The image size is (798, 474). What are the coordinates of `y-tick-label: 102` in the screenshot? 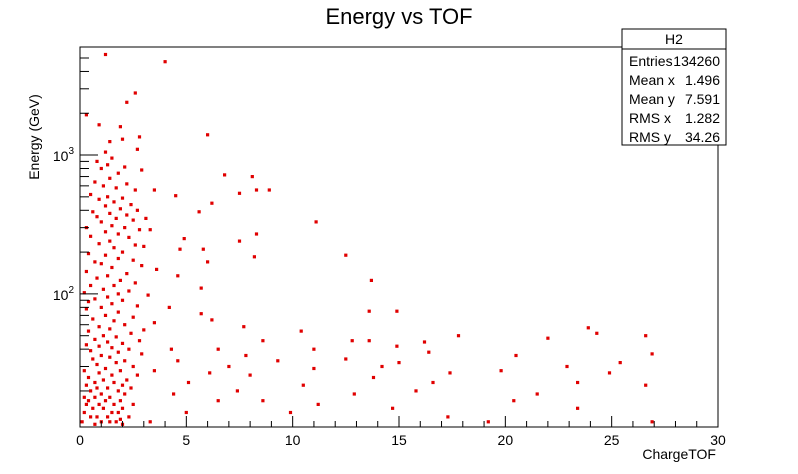 It's located at (64, 294).